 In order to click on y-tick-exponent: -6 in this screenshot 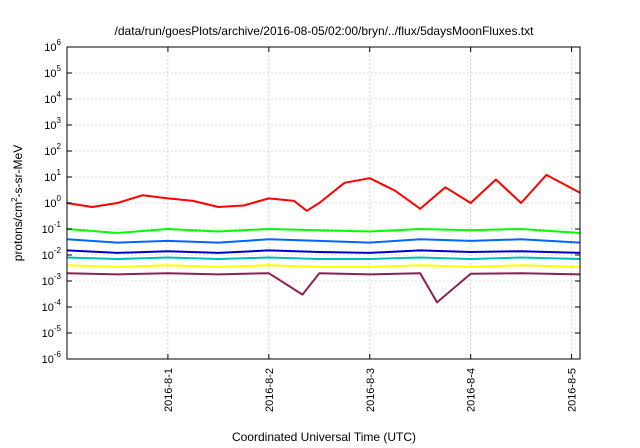, I will do `click(58, 354)`.